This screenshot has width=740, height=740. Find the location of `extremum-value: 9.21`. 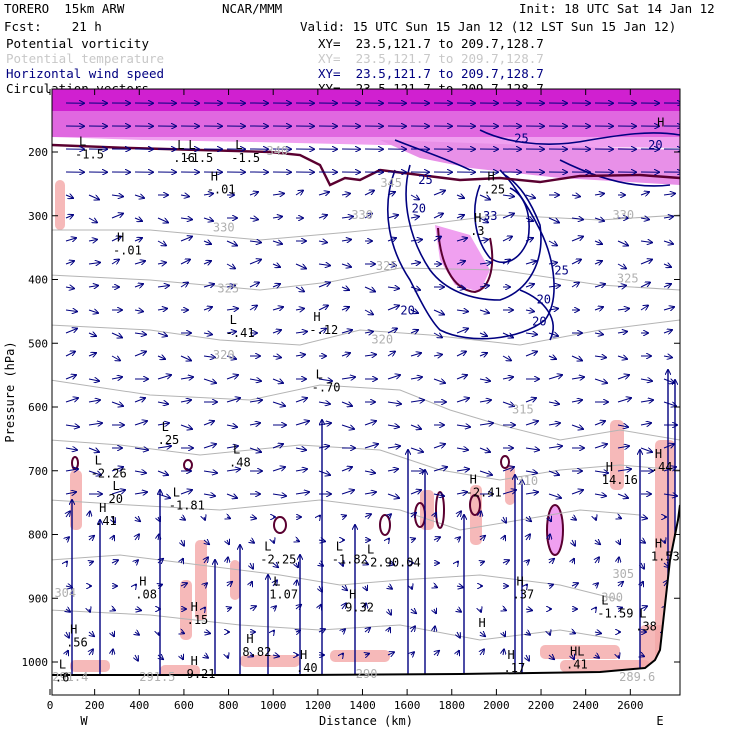

extremum-value: 9.21 is located at coordinates (201, 674).